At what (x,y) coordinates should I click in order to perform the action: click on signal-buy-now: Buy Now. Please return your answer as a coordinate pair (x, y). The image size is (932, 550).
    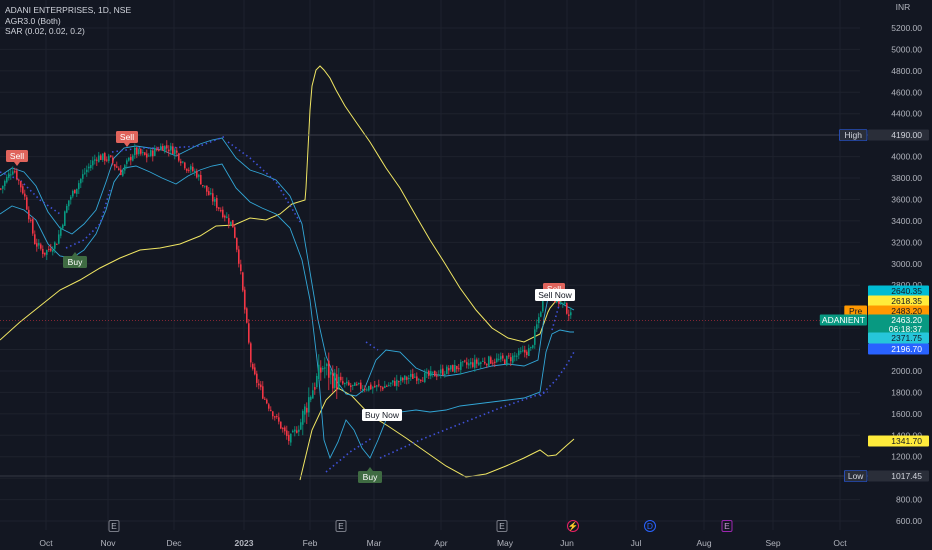
    Looking at the image, I should click on (382, 415).